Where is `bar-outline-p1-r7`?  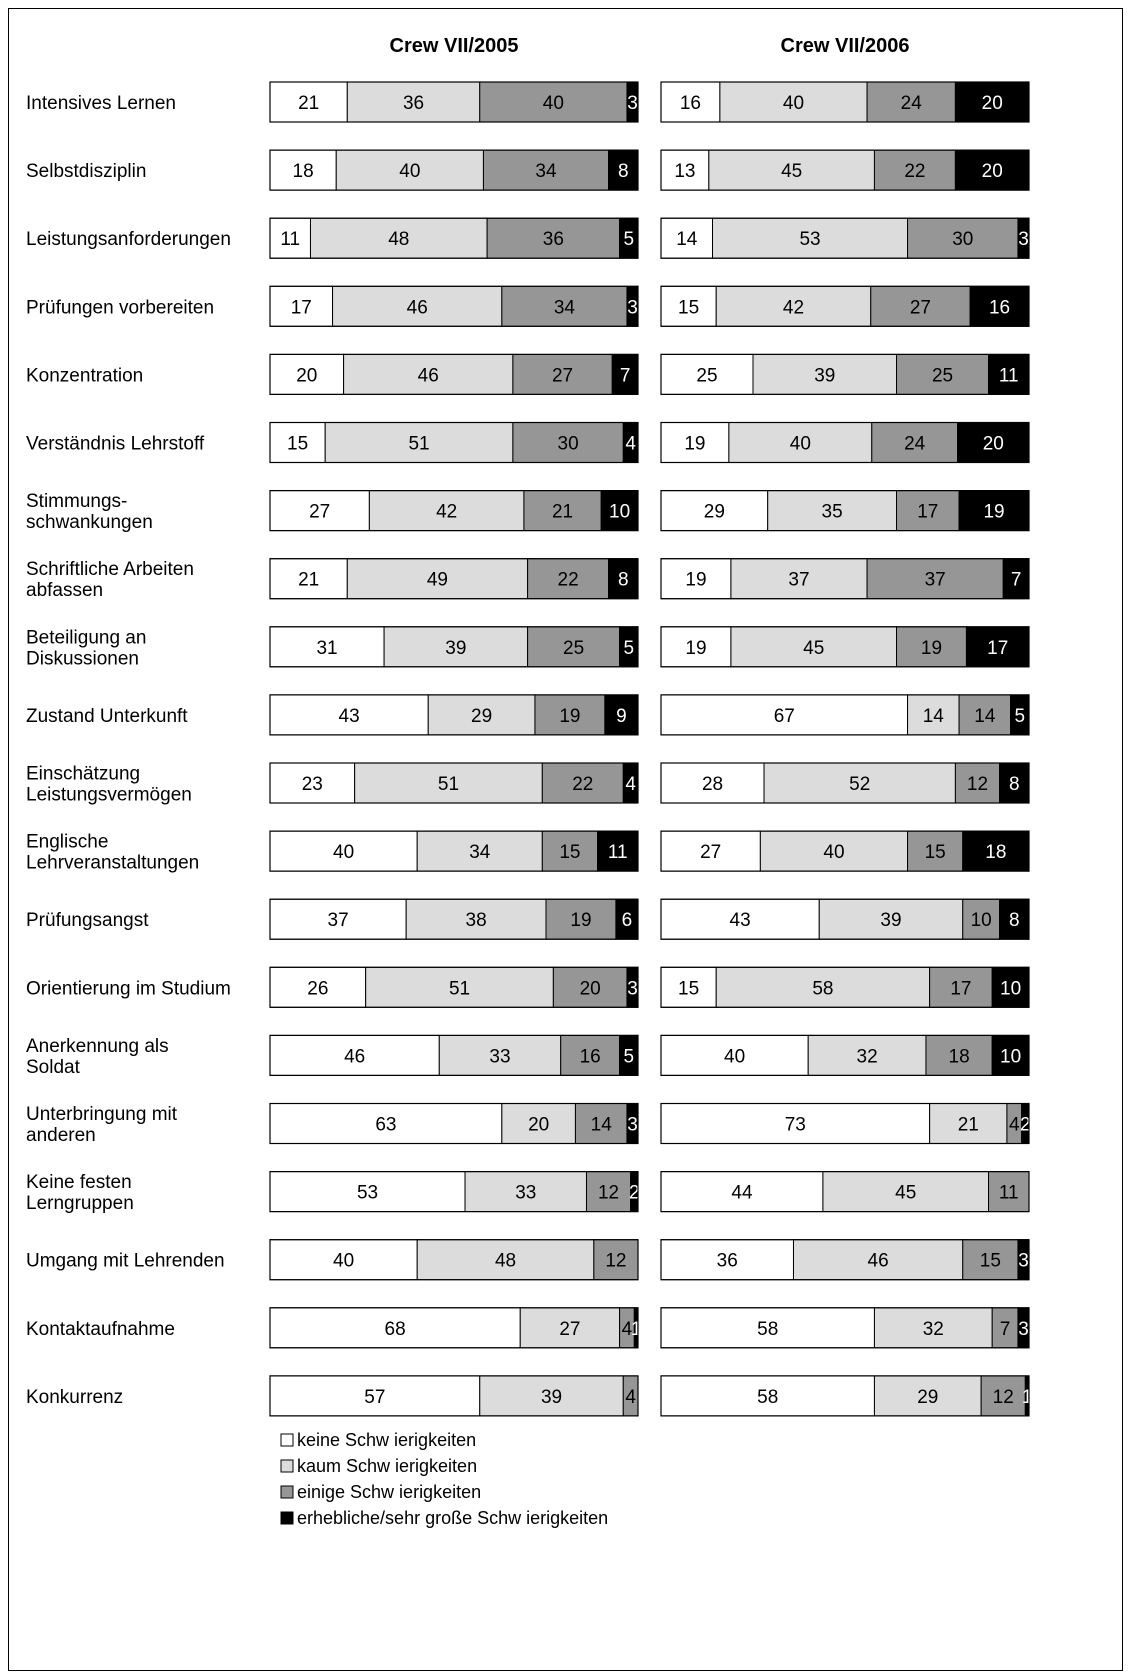 bar-outline-p1-r7 is located at coordinates (454, 511).